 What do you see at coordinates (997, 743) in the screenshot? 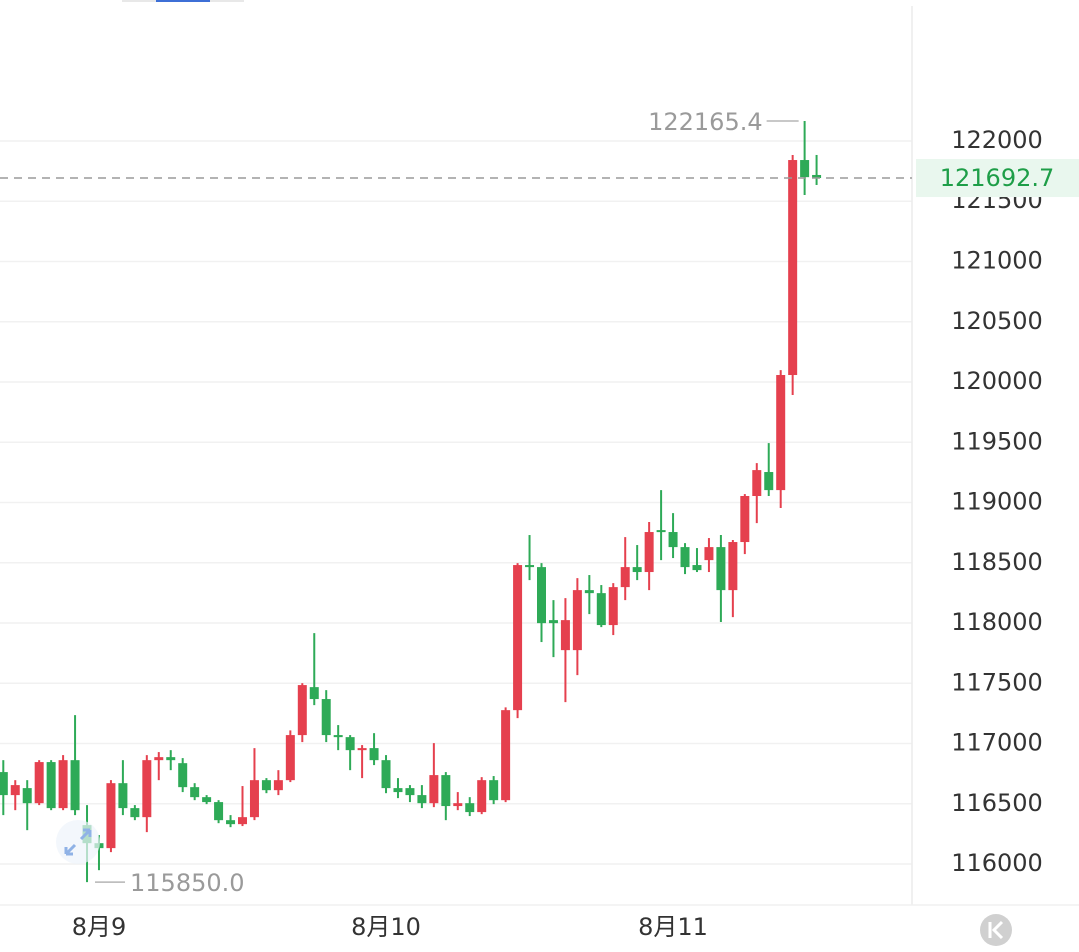
I see `y-tick-label: 117000` at bounding box center [997, 743].